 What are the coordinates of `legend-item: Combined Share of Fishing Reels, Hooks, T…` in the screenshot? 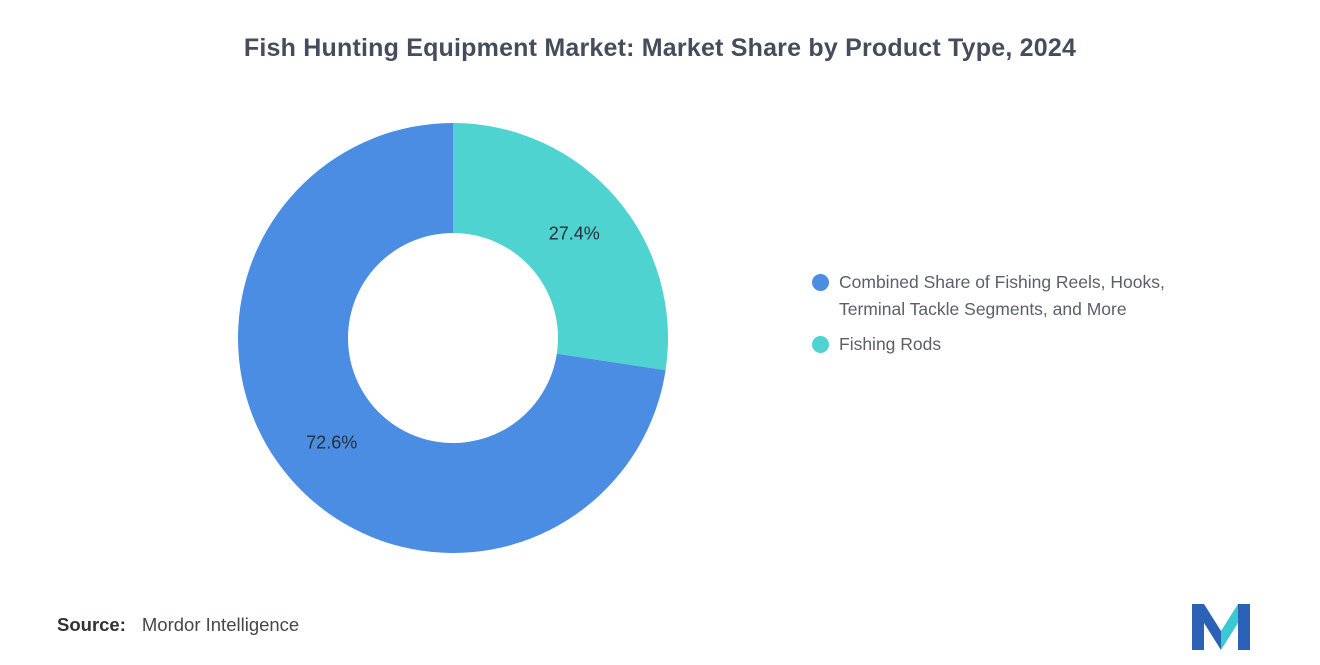 It's located at (988, 296).